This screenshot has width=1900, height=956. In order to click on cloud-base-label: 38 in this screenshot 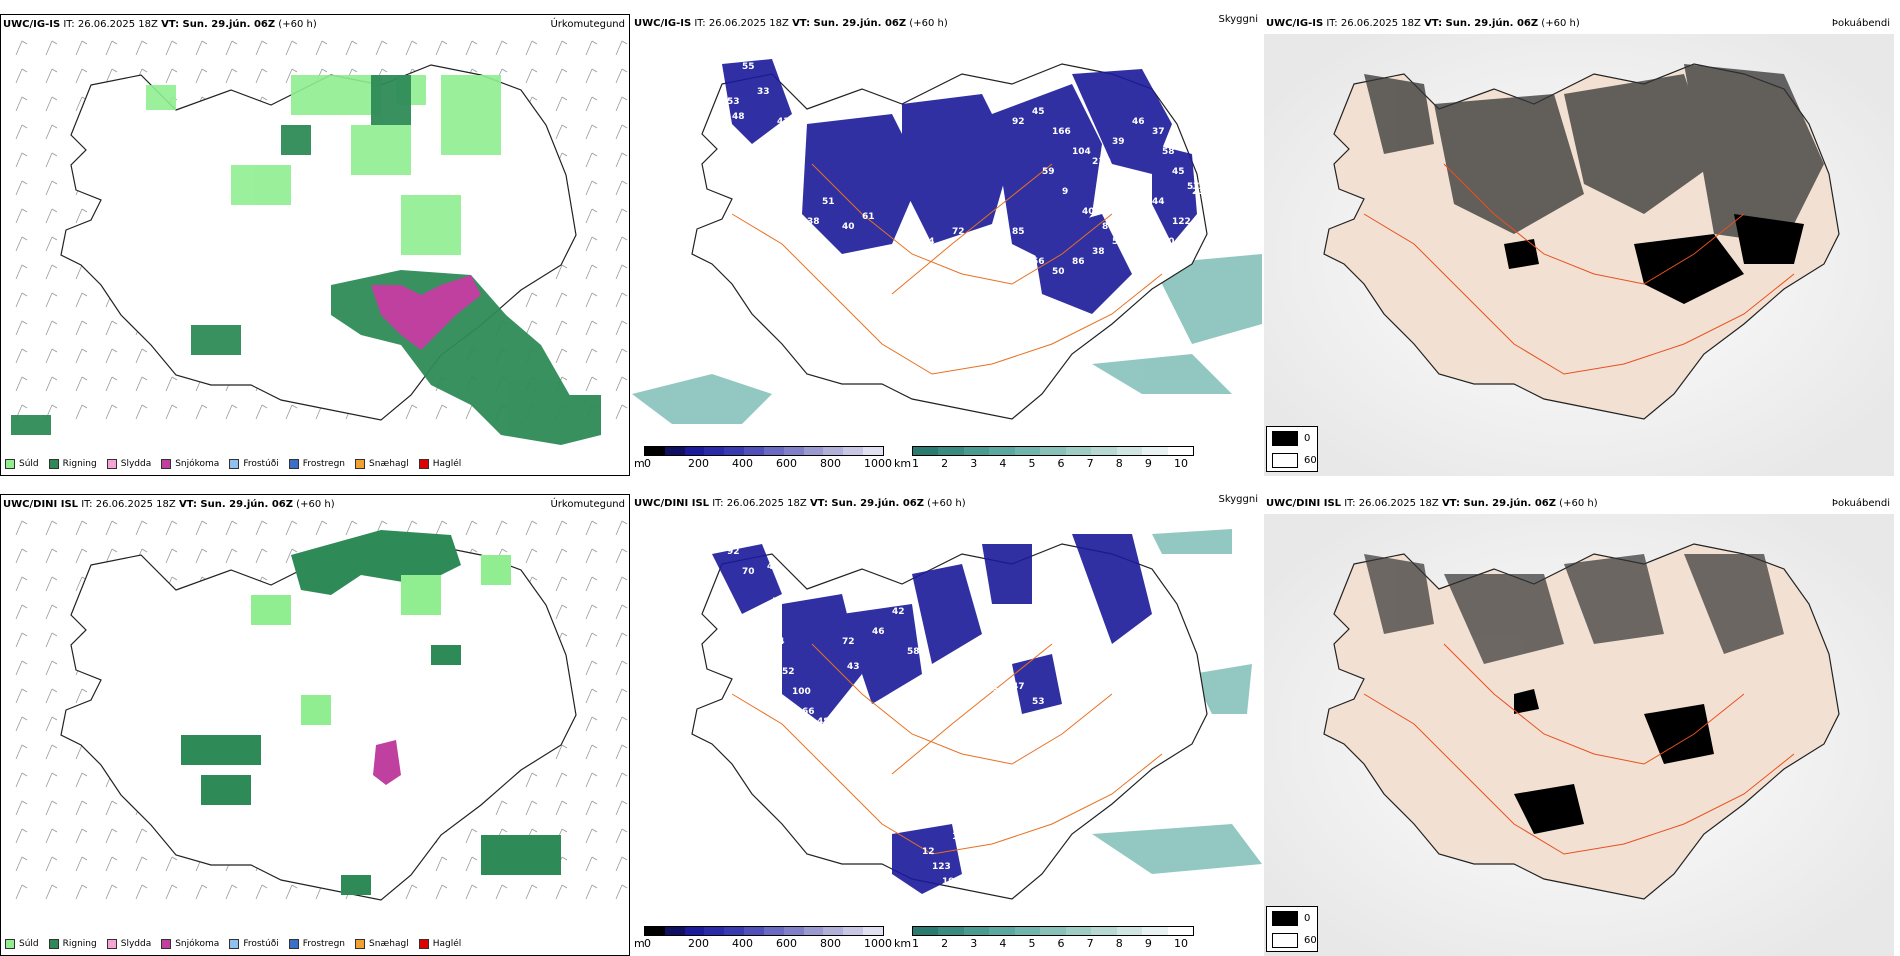, I will do `click(998, 692)`.